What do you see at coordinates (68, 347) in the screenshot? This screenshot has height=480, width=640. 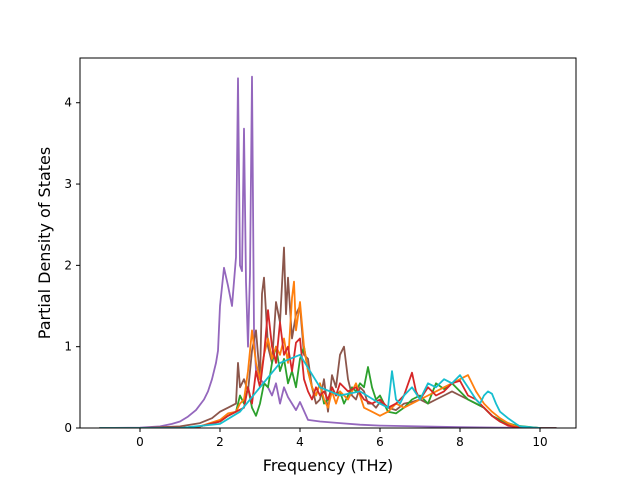 I see `y-tick-label: 1` at bounding box center [68, 347].